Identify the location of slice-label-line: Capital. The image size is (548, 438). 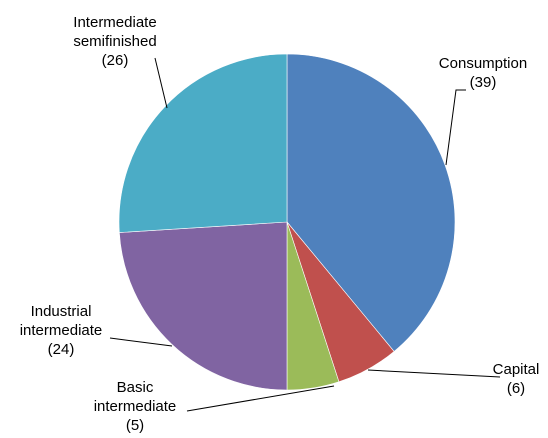
(516, 369).